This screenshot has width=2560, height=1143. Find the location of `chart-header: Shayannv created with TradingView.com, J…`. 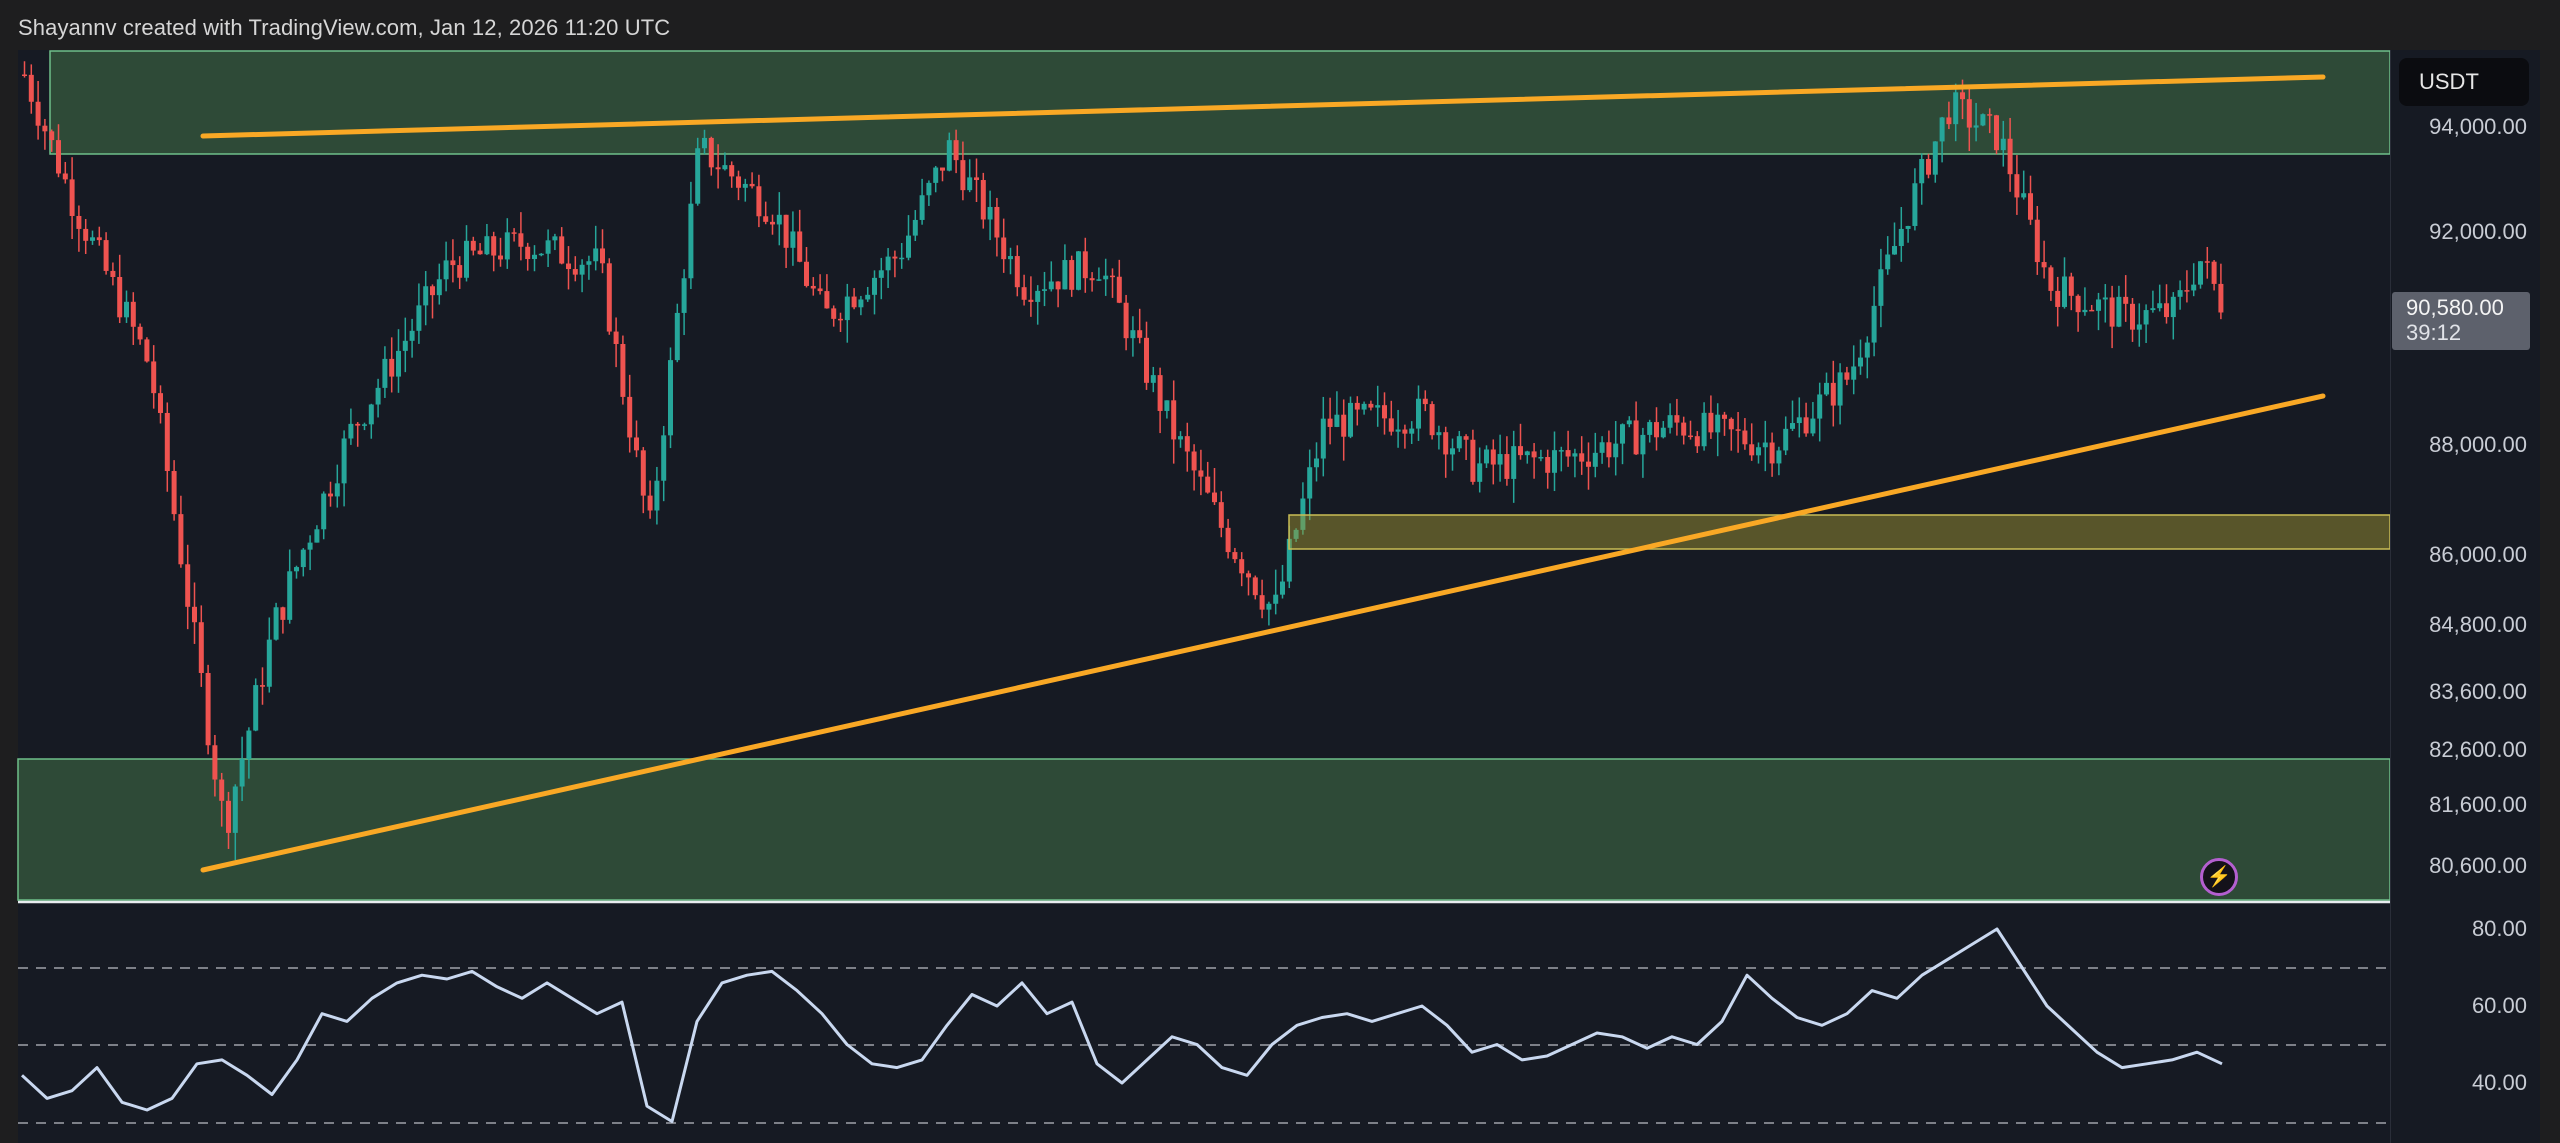

chart-header: Shayannv created with TradingView.com, J… is located at coordinates (1280, 25).